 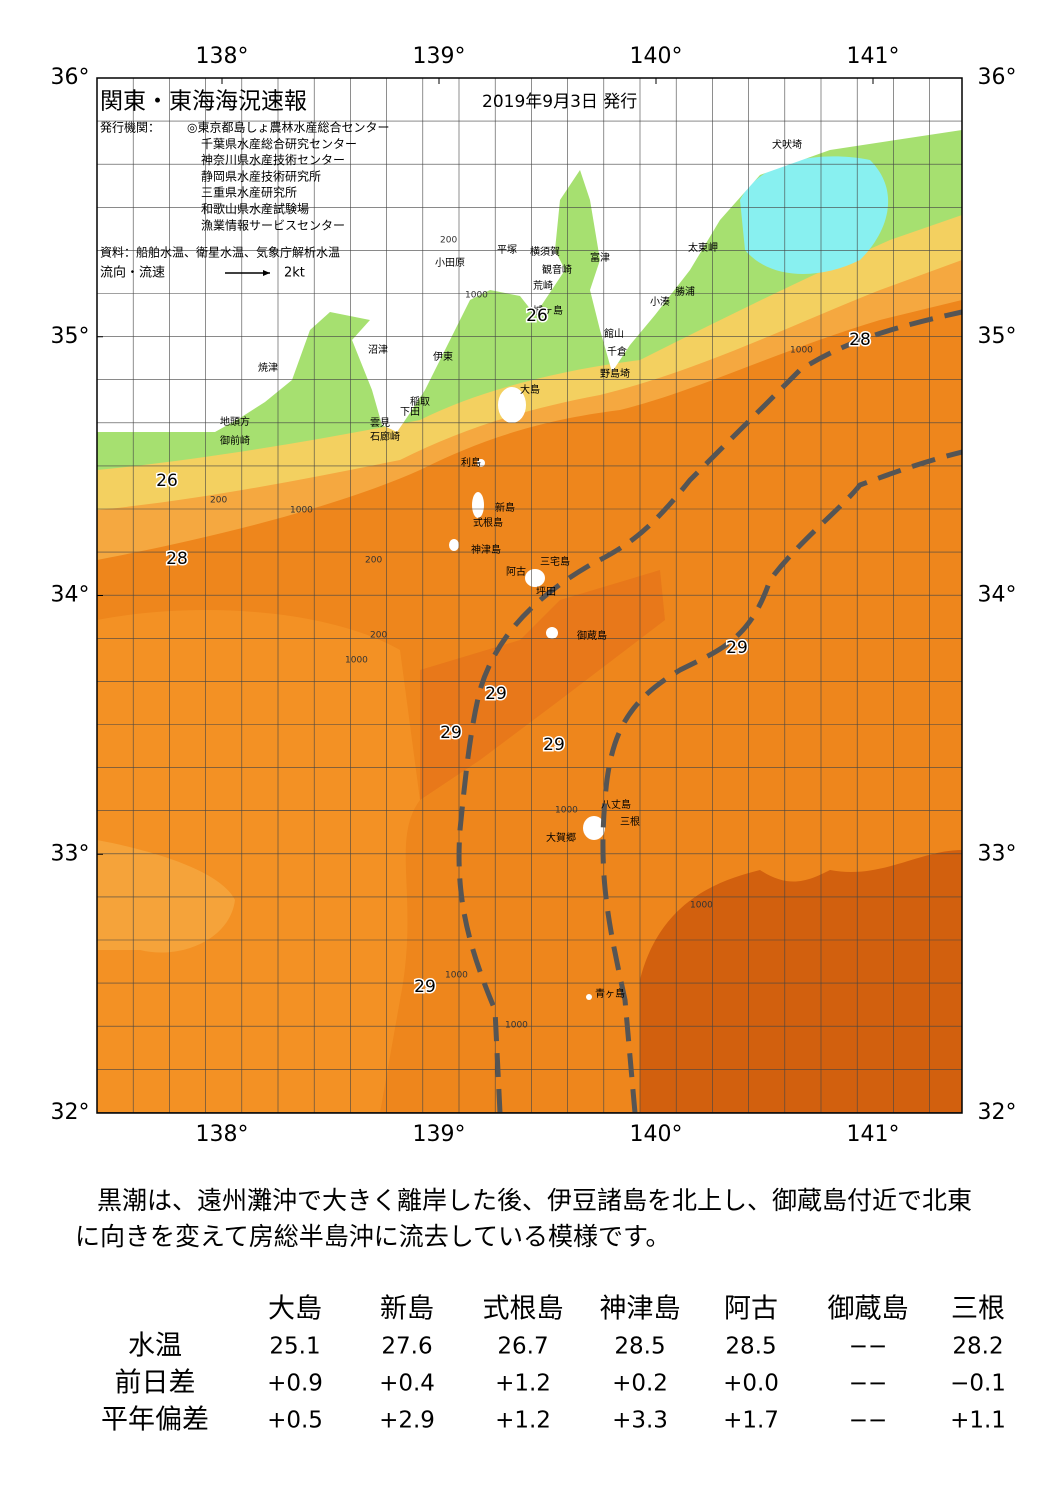 I want to click on flow-legend-arrowhead, so click(x=266, y=273).